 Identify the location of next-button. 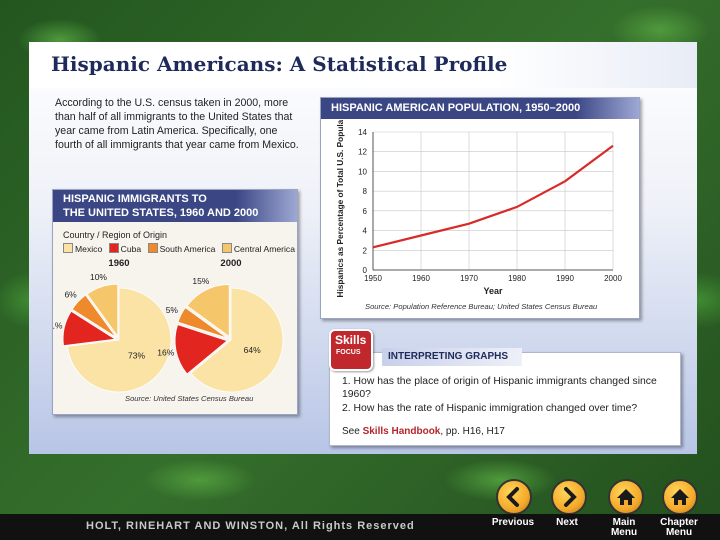
(569, 497).